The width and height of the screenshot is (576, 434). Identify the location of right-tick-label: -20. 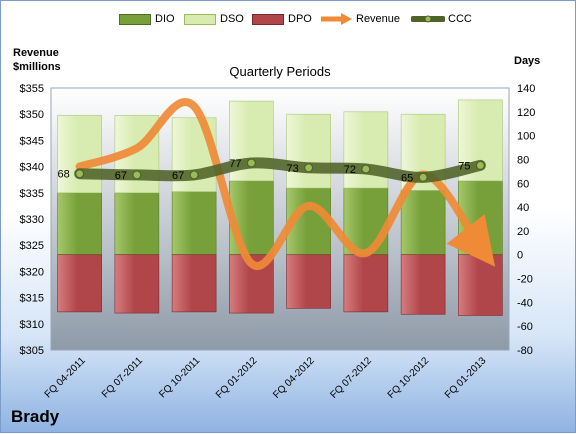
(525, 280).